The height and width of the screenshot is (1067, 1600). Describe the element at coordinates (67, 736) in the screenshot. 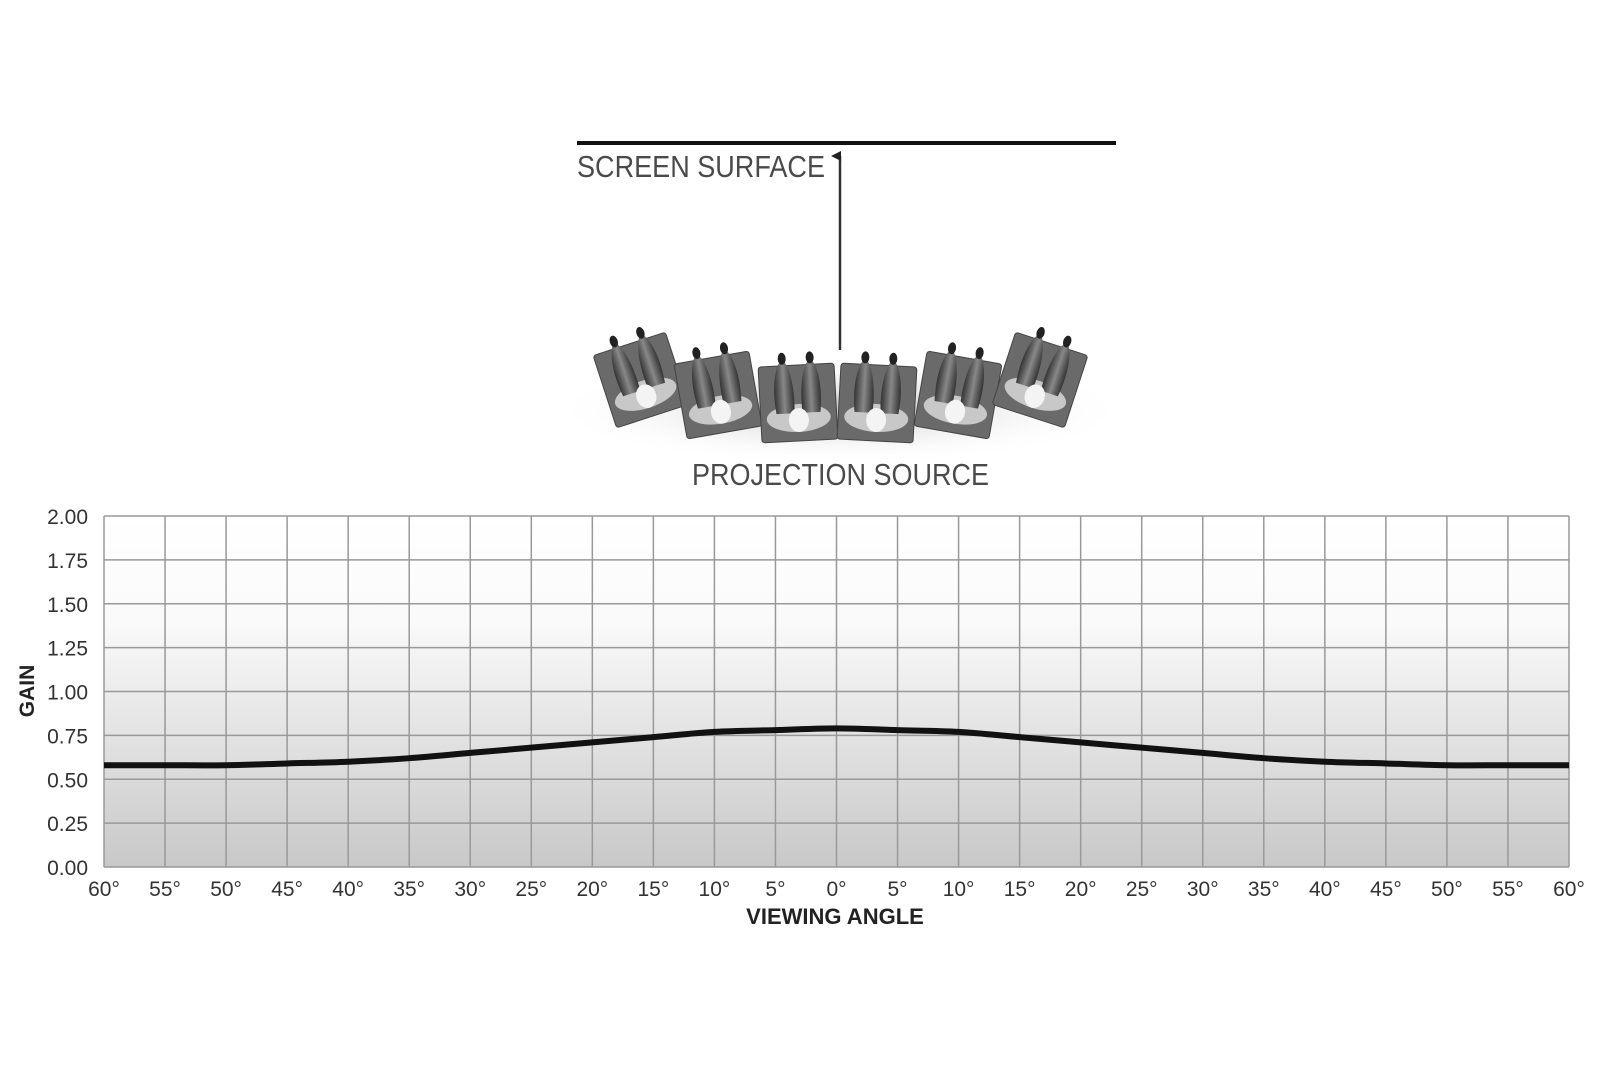

I see `y-tick-label: 0.75` at that location.